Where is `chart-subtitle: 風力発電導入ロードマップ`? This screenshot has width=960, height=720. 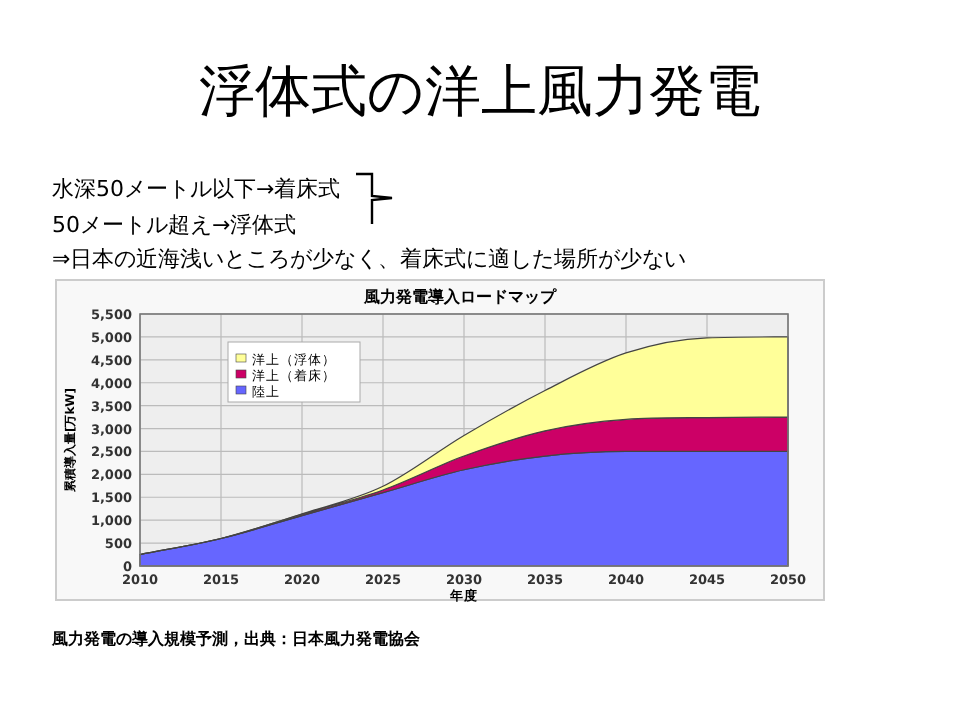 chart-subtitle: 風力発電導入ロードマップ is located at coordinates (460, 297).